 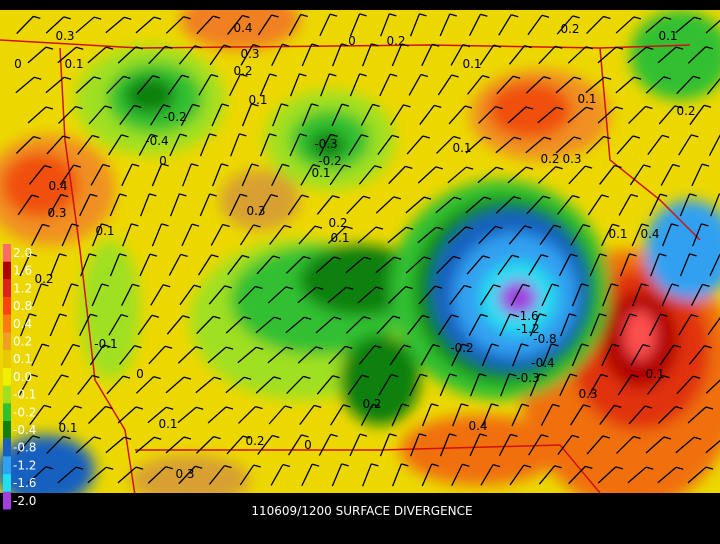 What do you see at coordinates (586, 99) in the screenshot?
I see `contour-label: 0.1` at bounding box center [586, 99].